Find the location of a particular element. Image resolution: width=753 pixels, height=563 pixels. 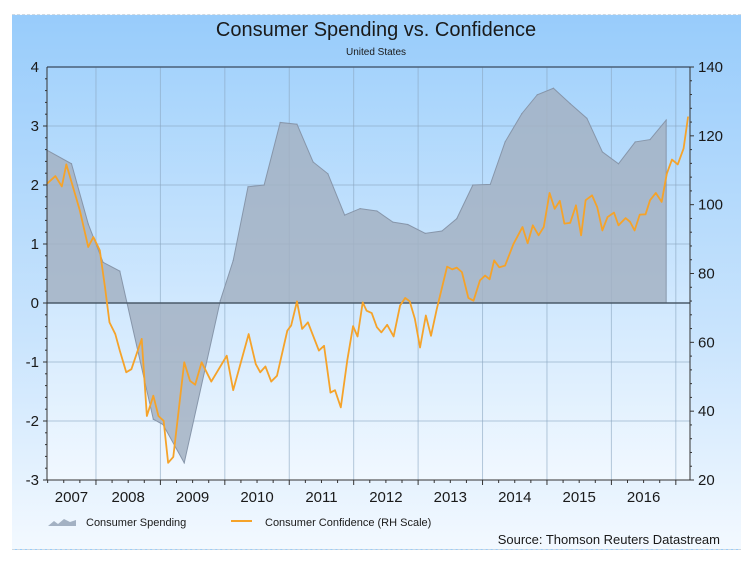

source-note: Source: Thomson Reuters Datastream is located at coordinates (609, 539).